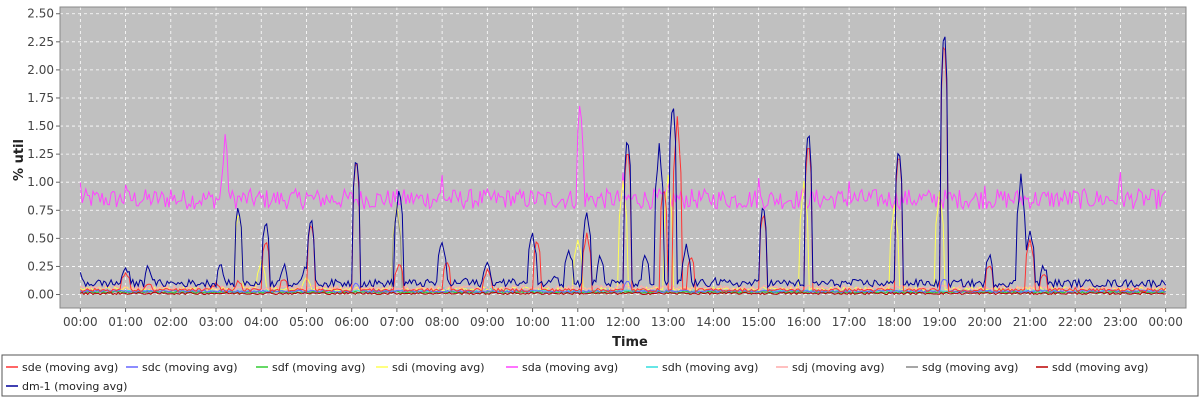 This screenshot has width=1200, height=400. I want to click on y-tick-label: 0.50, so click(40, 238).